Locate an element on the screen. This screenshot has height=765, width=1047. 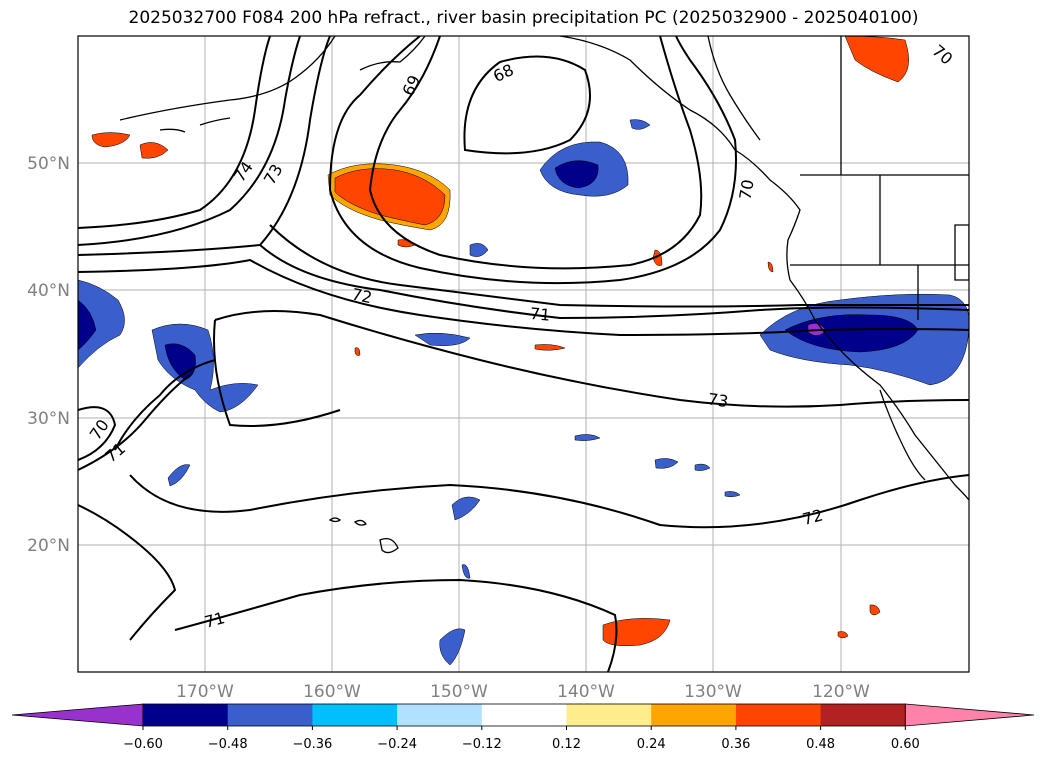
colorbar-tick-label: −0.12 is located at coordinates (482, 744).